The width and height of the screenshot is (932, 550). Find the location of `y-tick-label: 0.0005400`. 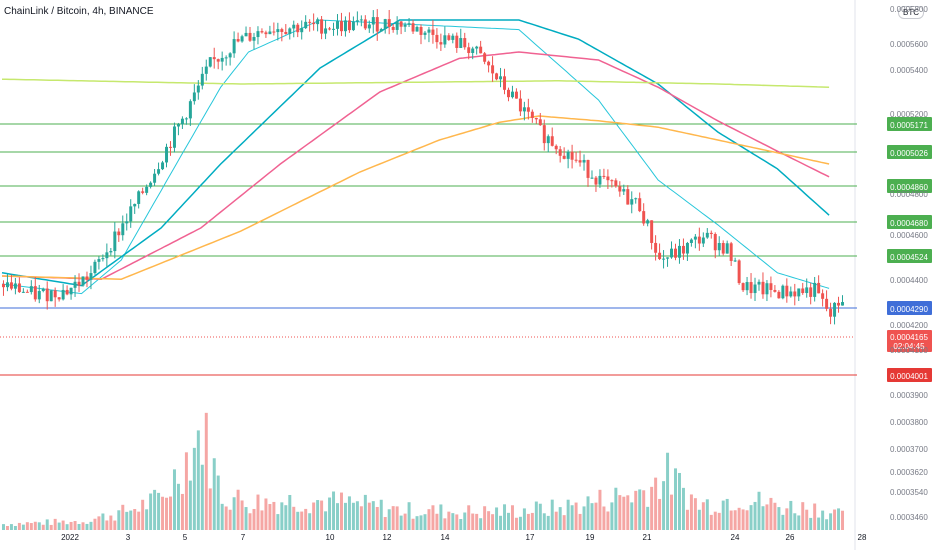

y-tick-label: 0.0005400 is located at coordinates (909, 70).